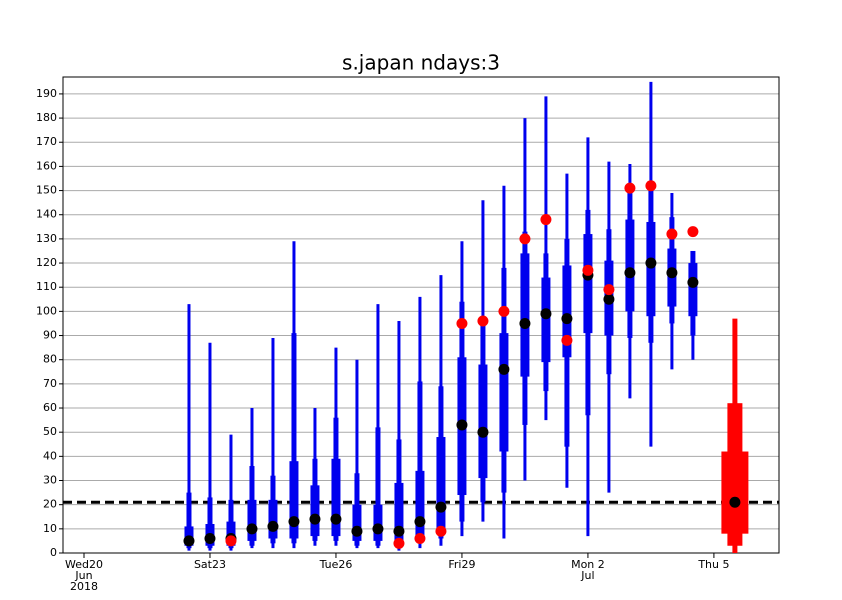  Describe the element at coordinates (50, 431) in the screenshot. I see `y-tick-label: 50` at that location.